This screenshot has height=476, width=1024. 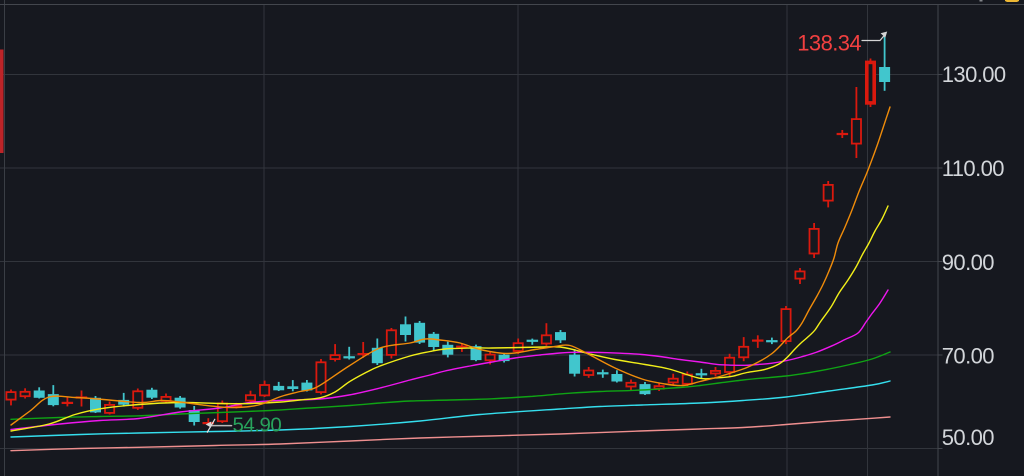 What do you see at coordinates (257, 425) in the screenshot?
I see `svg-text: 54.90` at bounding box center [257, 425].